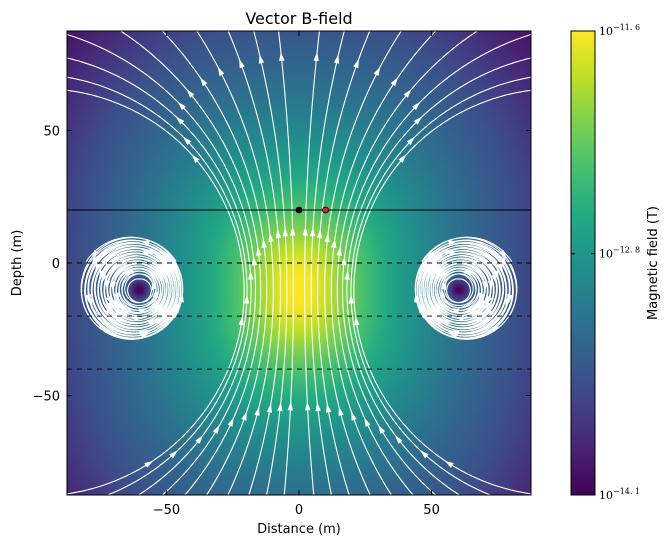 The width and height of the screenshot is (671, 546). What do you see at coordinates (653, 263) in the screenshot?
I see `colorbar-label: Magnetic field (T)` at bounding box center [653, 263].